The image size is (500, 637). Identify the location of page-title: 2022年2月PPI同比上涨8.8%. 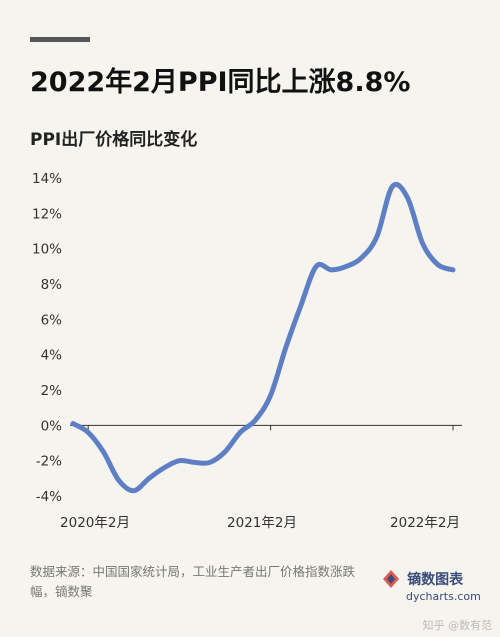
(220, 82).